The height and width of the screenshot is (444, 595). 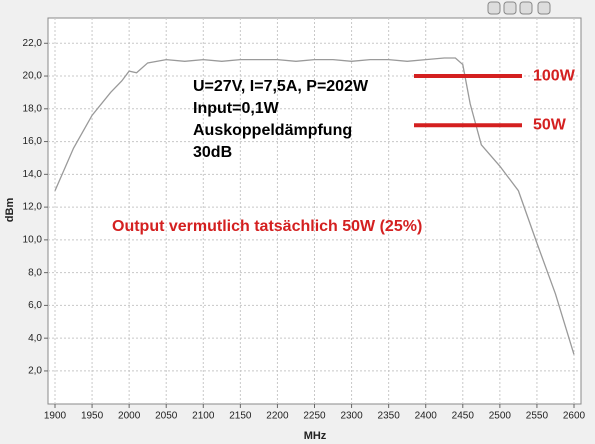 What do you see at coordinates (35, 338) in the screenshot?
I see `y-tick-label: 4,0` at bounding box center [35, 338].